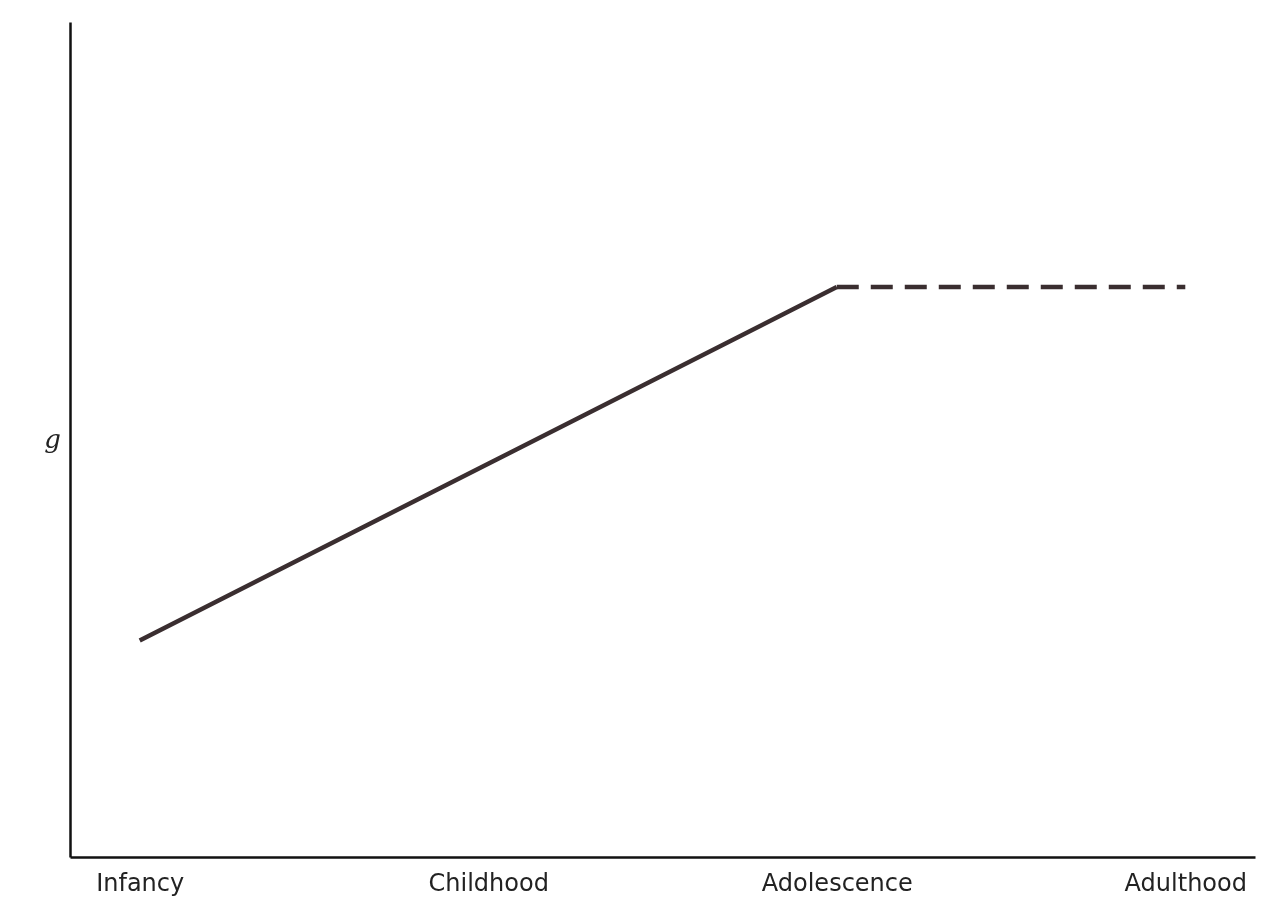 The width and height of the screenshot is (1267, 902). I want to click on y-axis-title: g, so click(52, 439).